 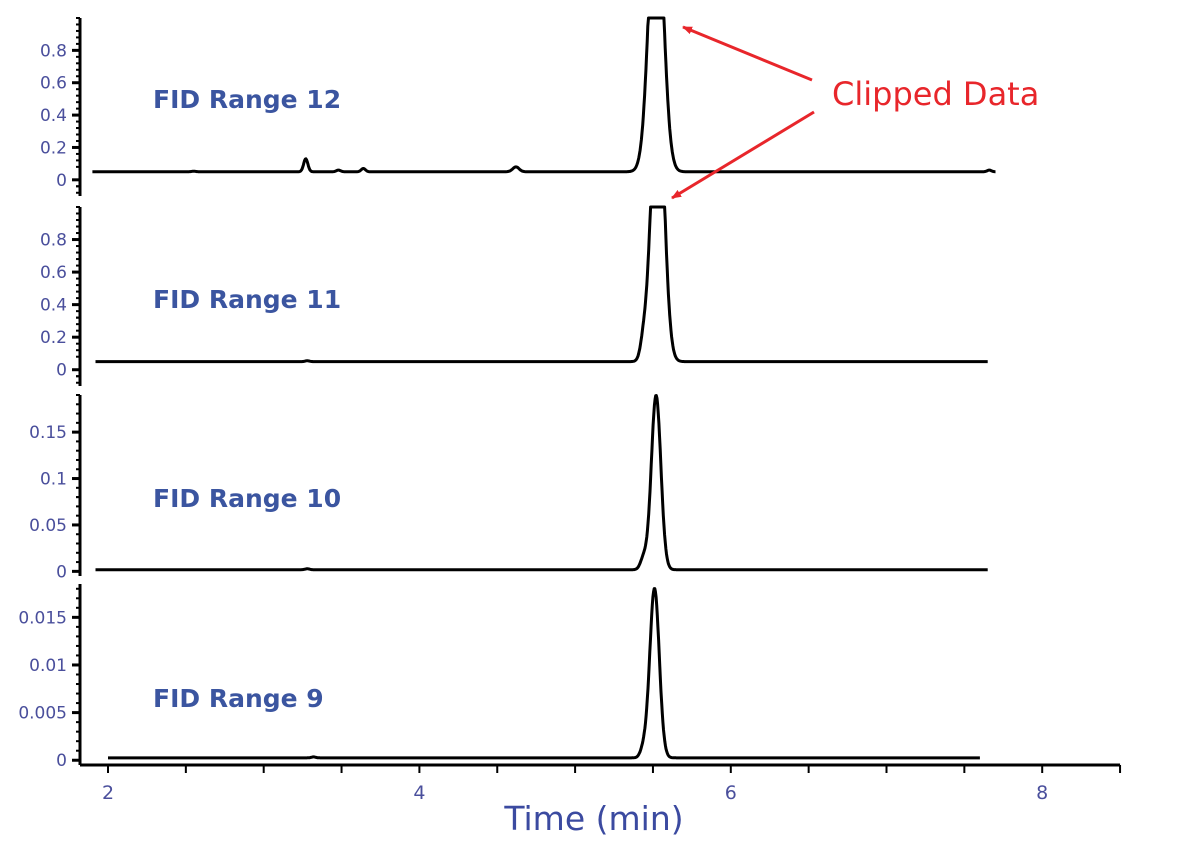 I want to click on clipped-data-annotation: Clipped Data, so click(x=855, y=112).